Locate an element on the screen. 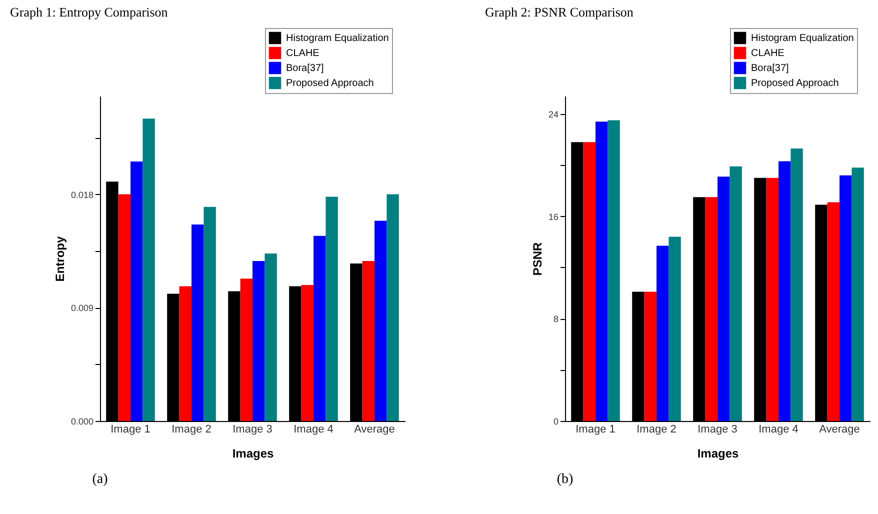  text: (a) is located at coordinates (100, 479).